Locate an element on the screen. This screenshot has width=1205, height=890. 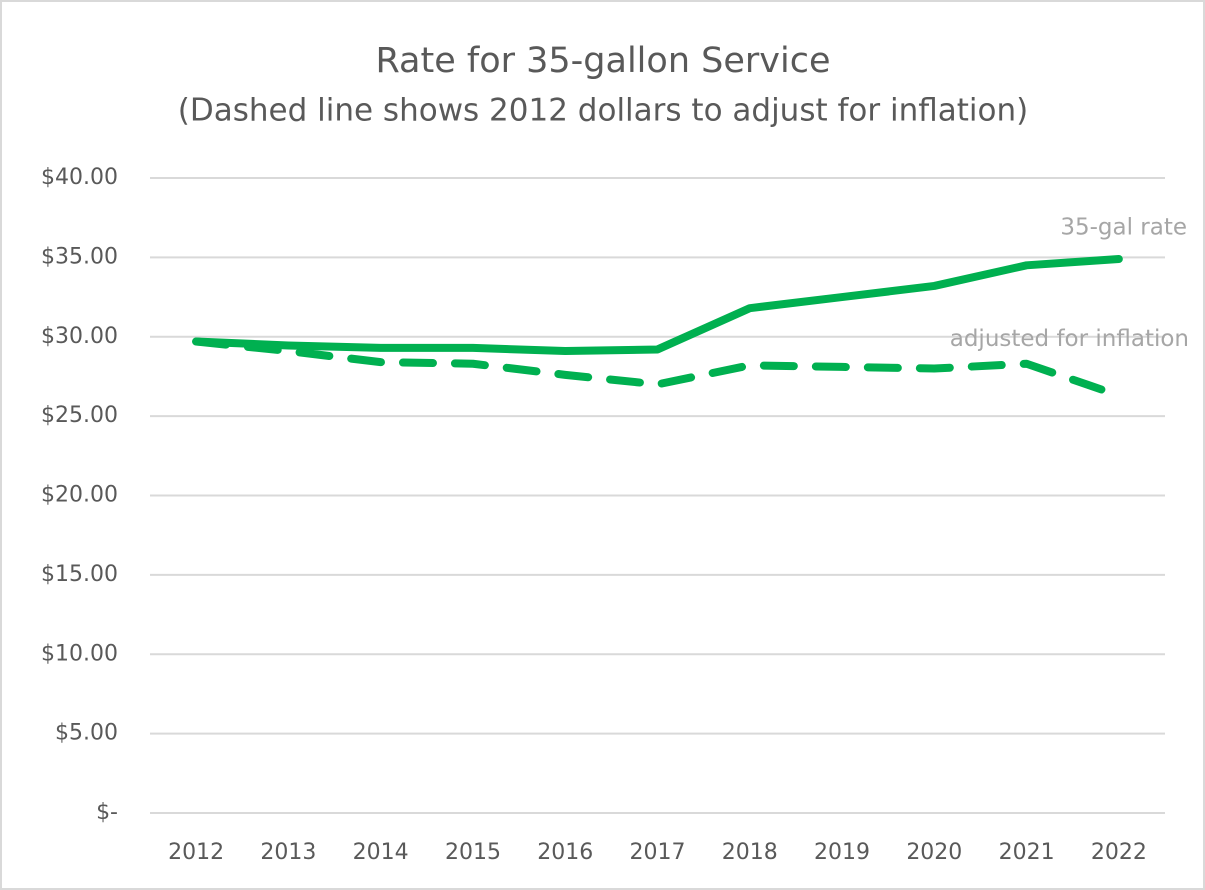
y-tick-label: $5.00 is located at coordinates (86, 733).